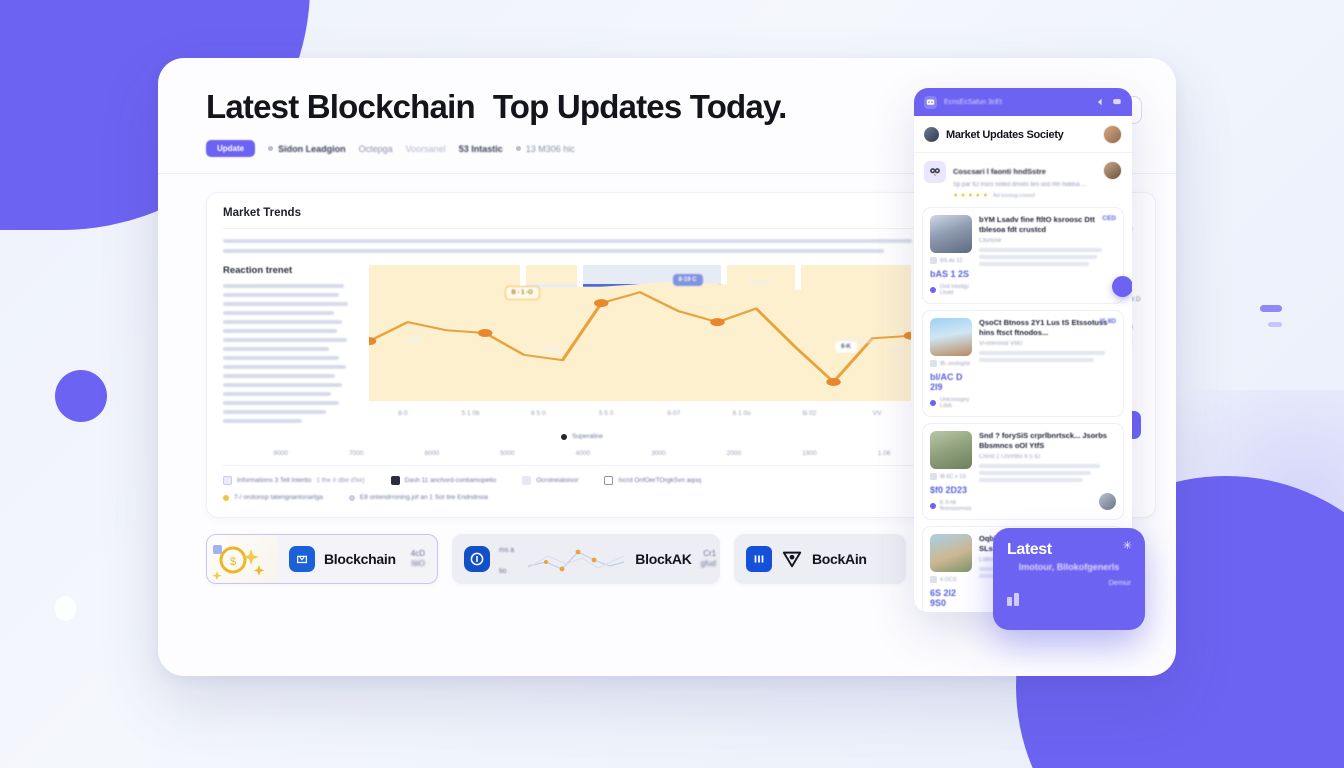 Image resolution: width=1344 pixels, height=768 pixels. I want to click on footer-legend-item: Ocrotreialoisor, so click(550, 480).